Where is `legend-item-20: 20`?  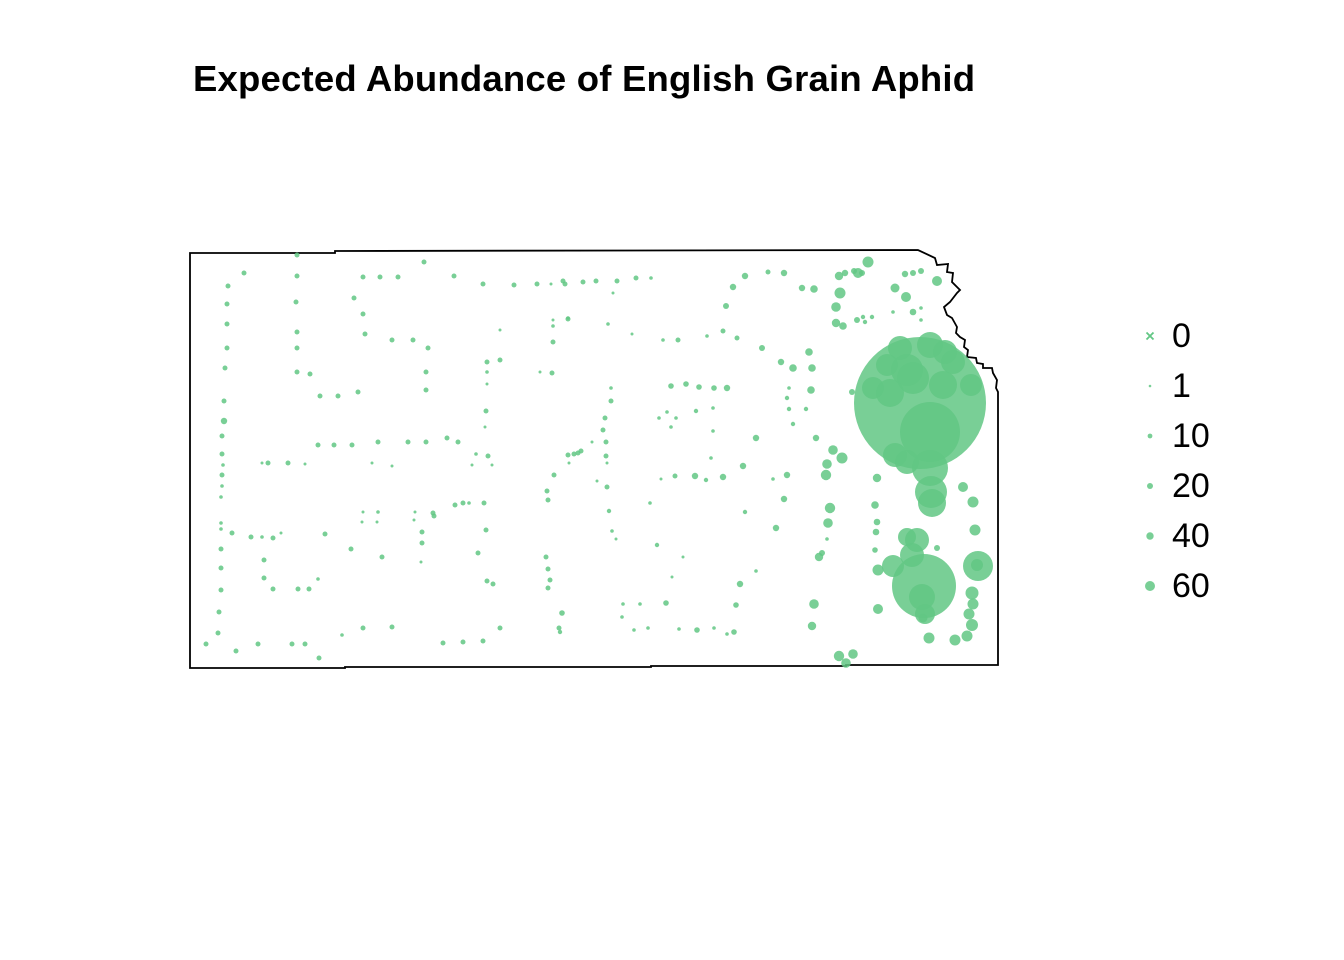
legend-item-20: 20 is located at coordinates (1171, 486).